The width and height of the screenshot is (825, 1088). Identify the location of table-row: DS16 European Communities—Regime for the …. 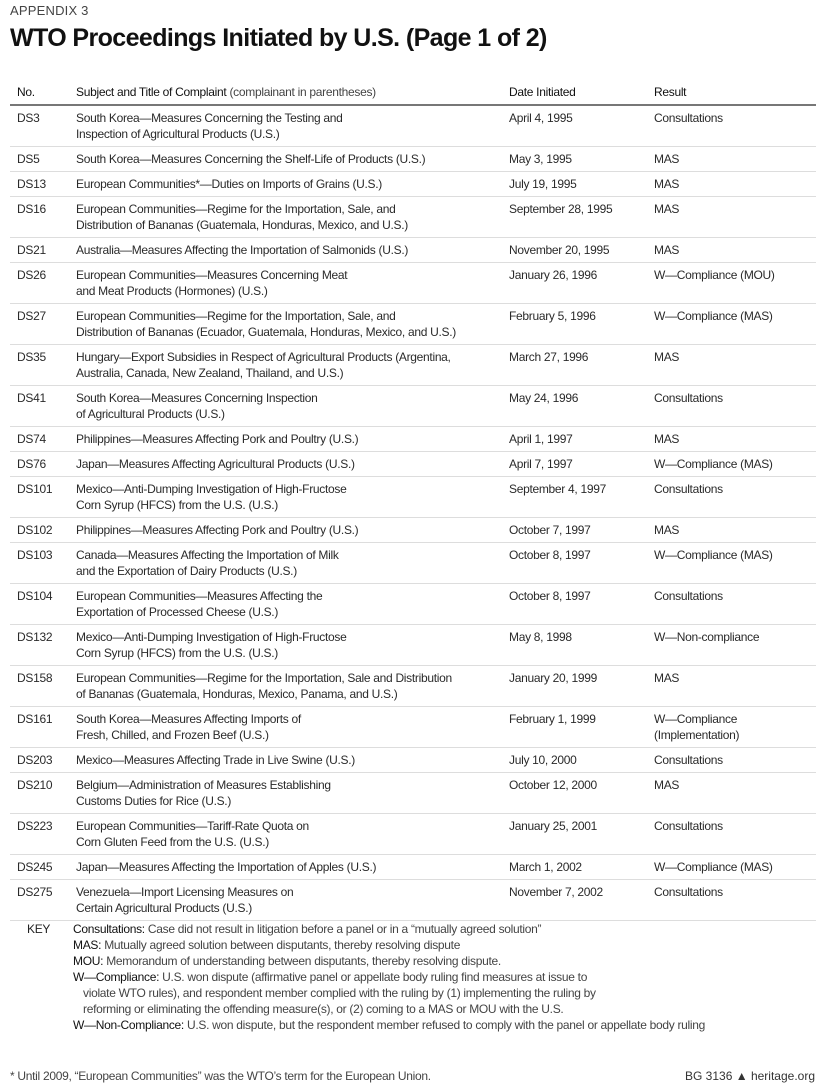
(413, 217).